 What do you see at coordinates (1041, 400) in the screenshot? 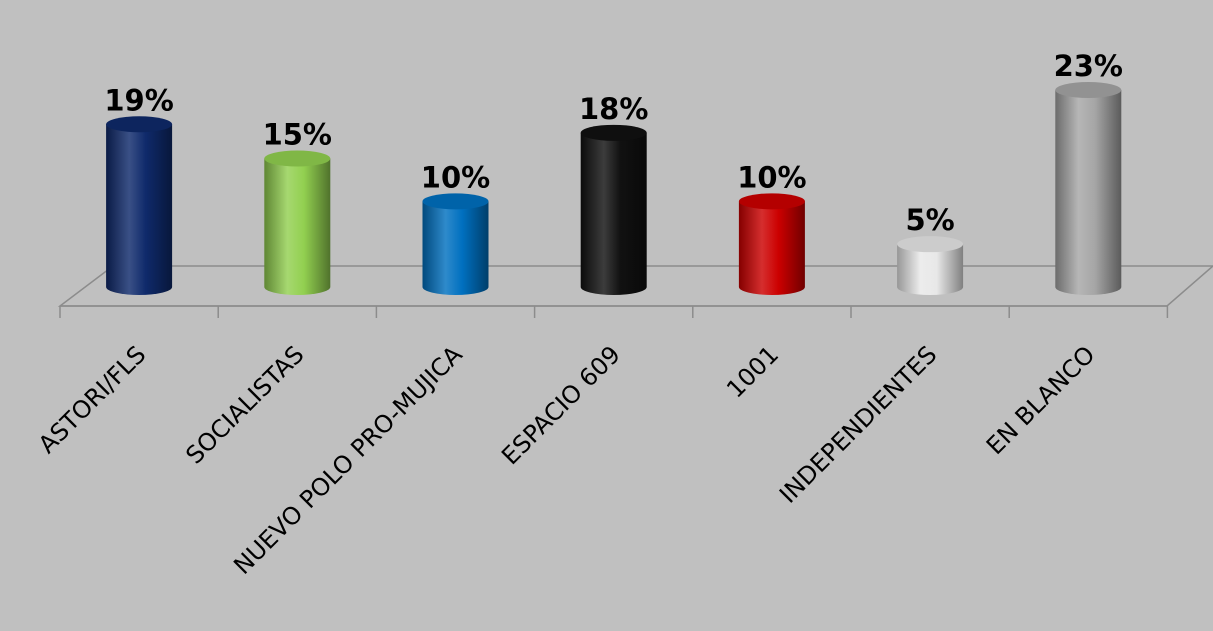
I see `category-label: EN BLANCO` at bounding box center [1041, 400].